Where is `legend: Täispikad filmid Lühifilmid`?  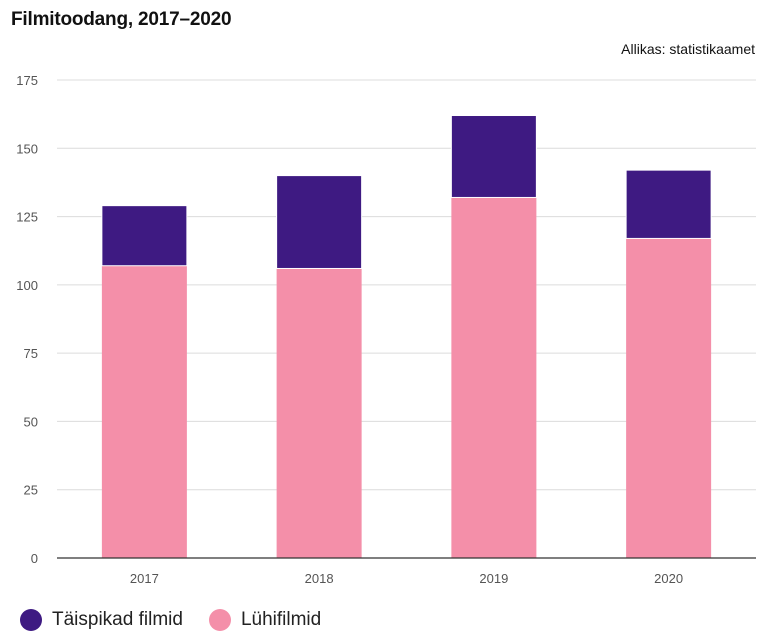
legend: Täispikad filmid Lühifilmid is located at coordinates (183, 620).